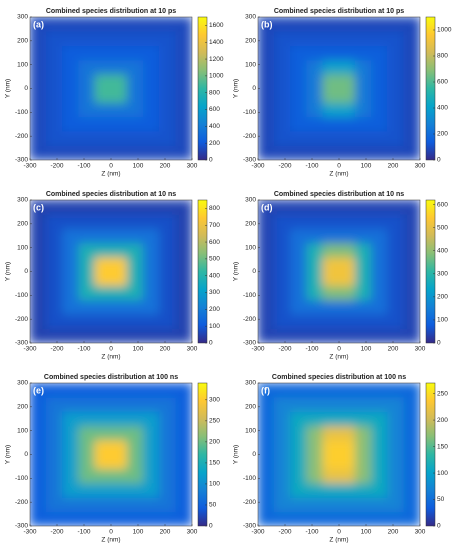  Describe the element at coordinates (22, 17) in the screenshot. I see `y-tick-label: 300` at that location.